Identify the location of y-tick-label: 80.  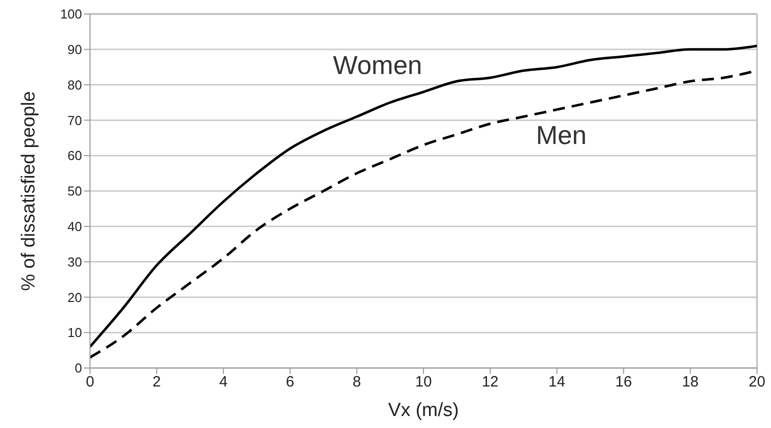
(75, 84).